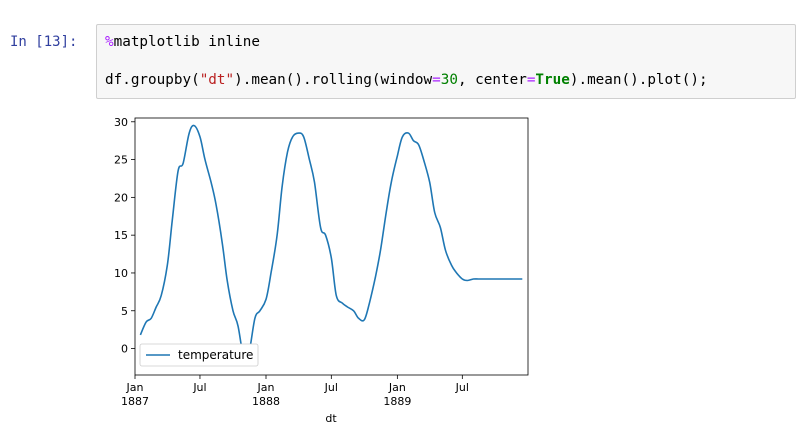  What do you see at coordinates (44, 42) in the screenshot?
I see `cell-prompt: In [13]:` at bounding box center [44, 42].